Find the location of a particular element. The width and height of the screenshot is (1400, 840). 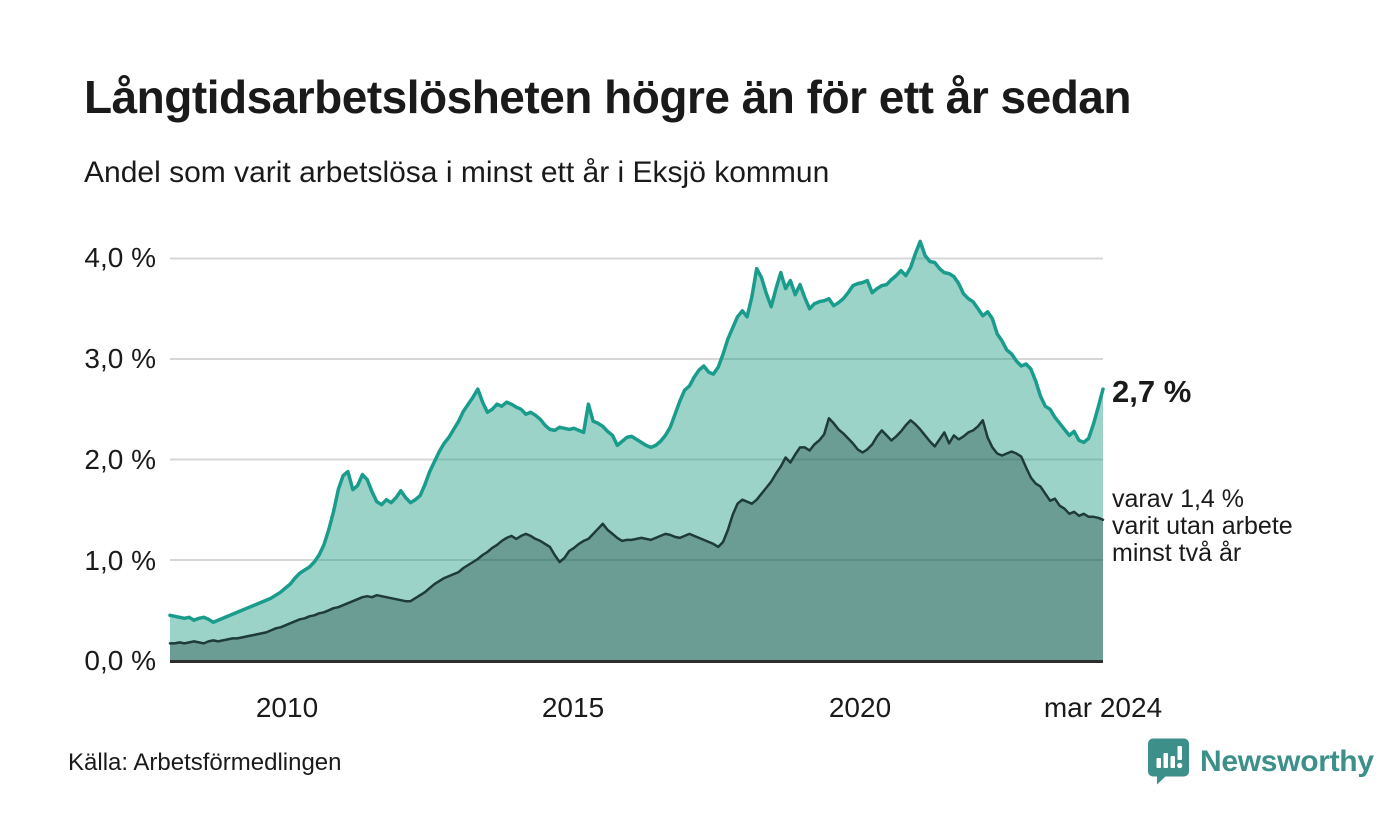

y-axis-tick-1: 1,0 % is located at coordinates (120, 560).